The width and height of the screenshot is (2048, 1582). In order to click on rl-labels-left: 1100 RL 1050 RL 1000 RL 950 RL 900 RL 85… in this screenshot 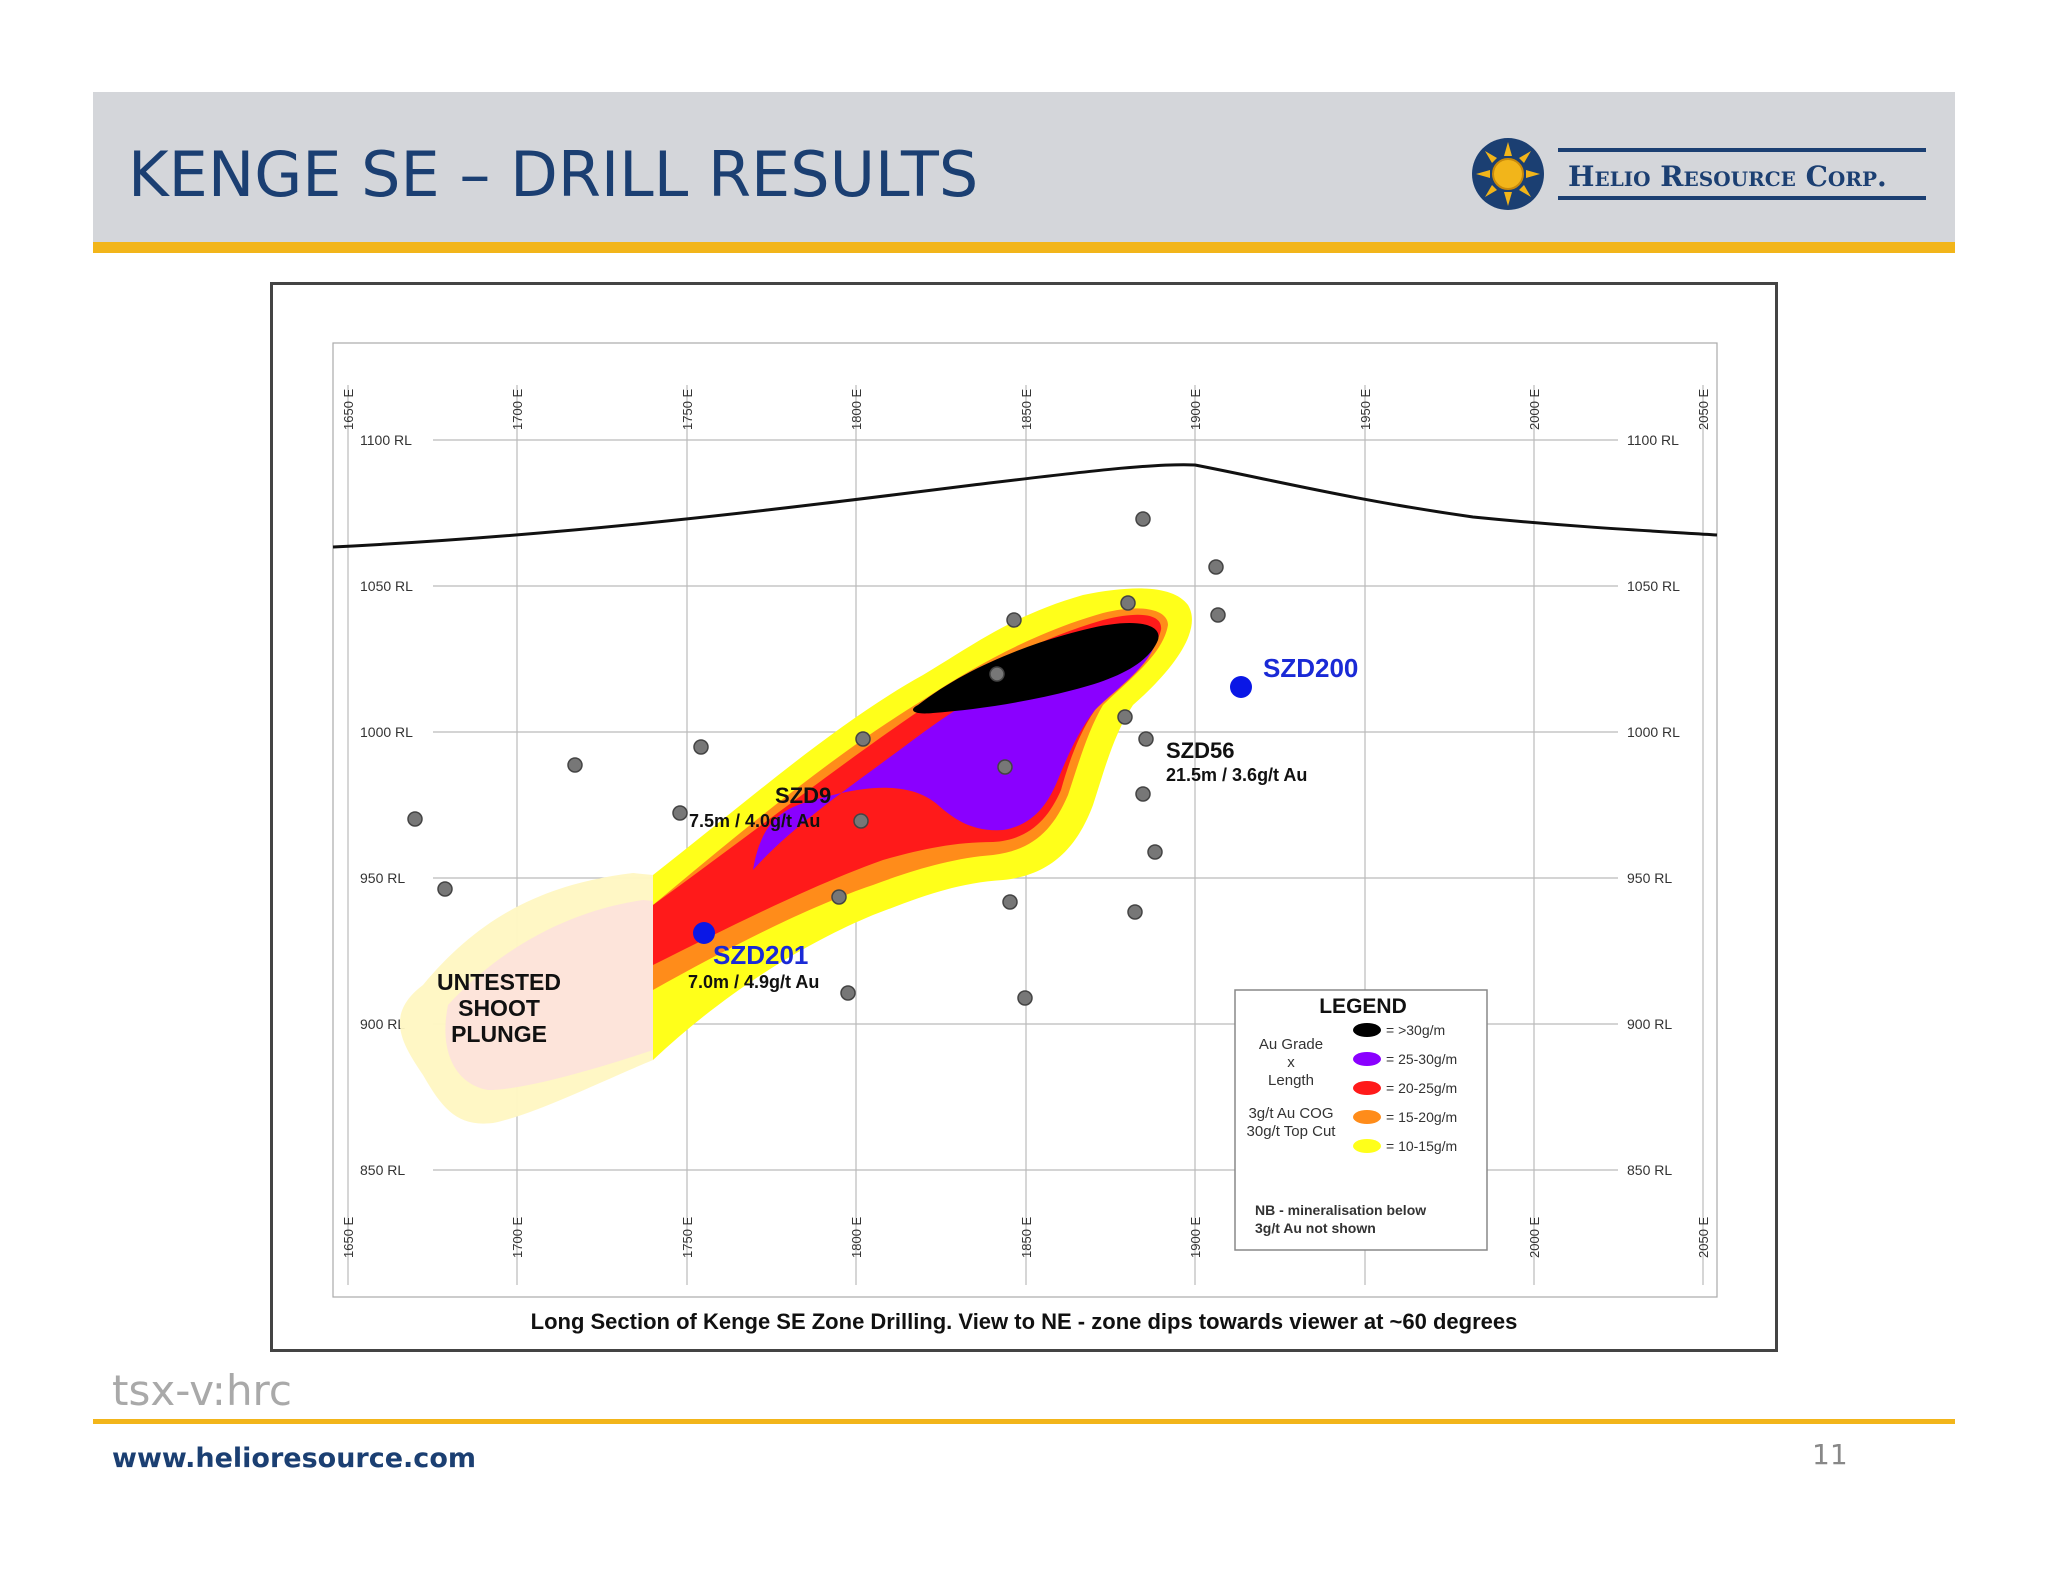, I will do `click(386, 805)`.